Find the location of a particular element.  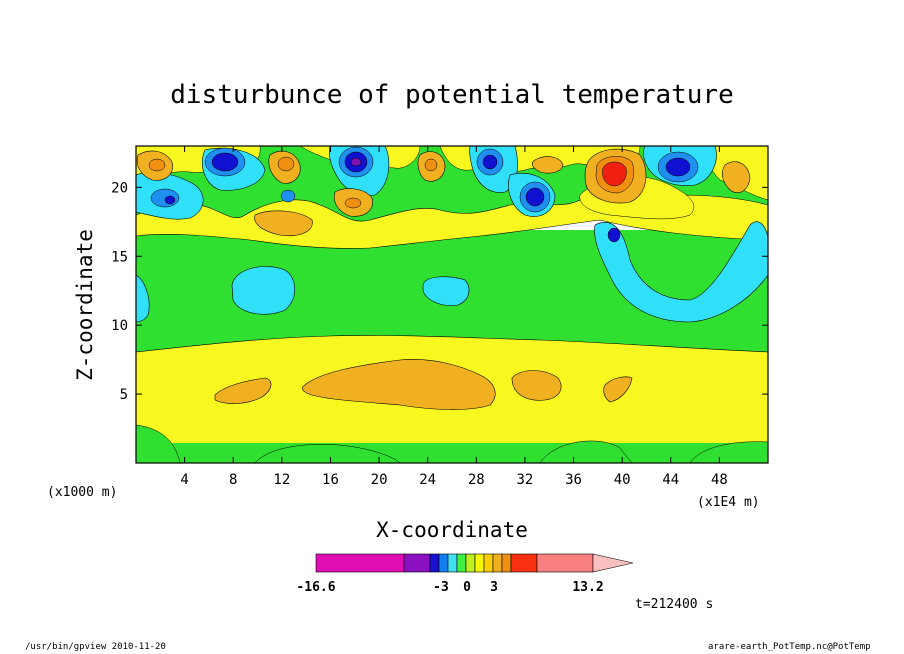

colorbar-label-min: -16.6 is located at coordinates (315, 587).